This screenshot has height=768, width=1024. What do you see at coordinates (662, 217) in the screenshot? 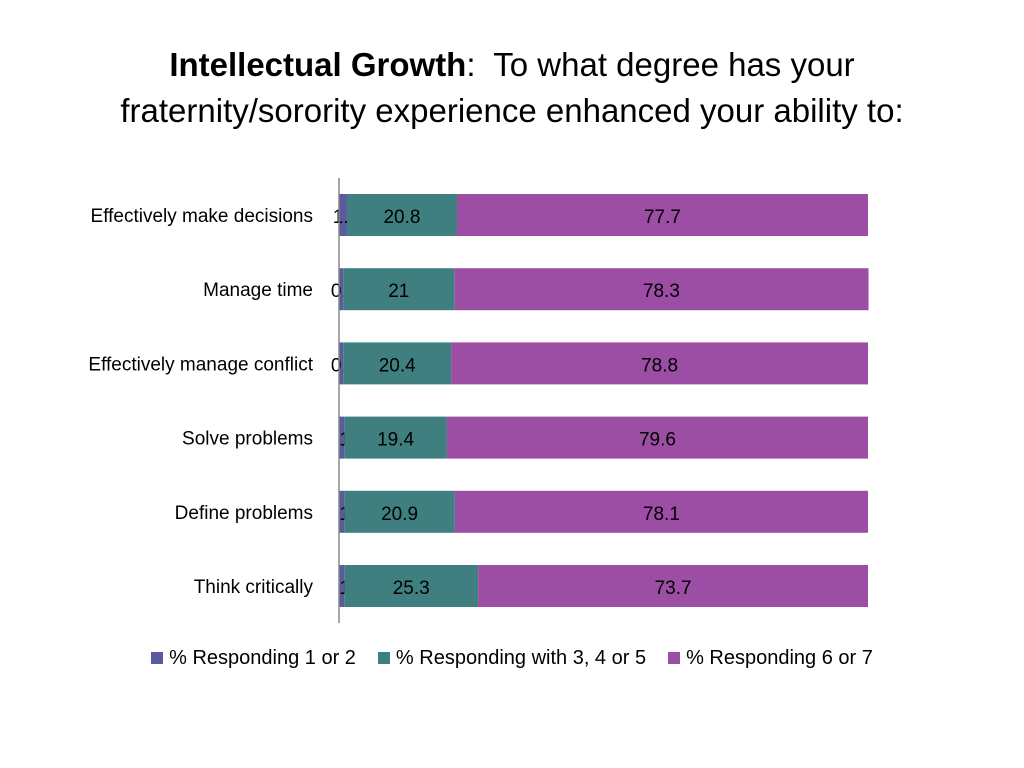
I see `data-label: 77.7` at bounding box center [662, 217].